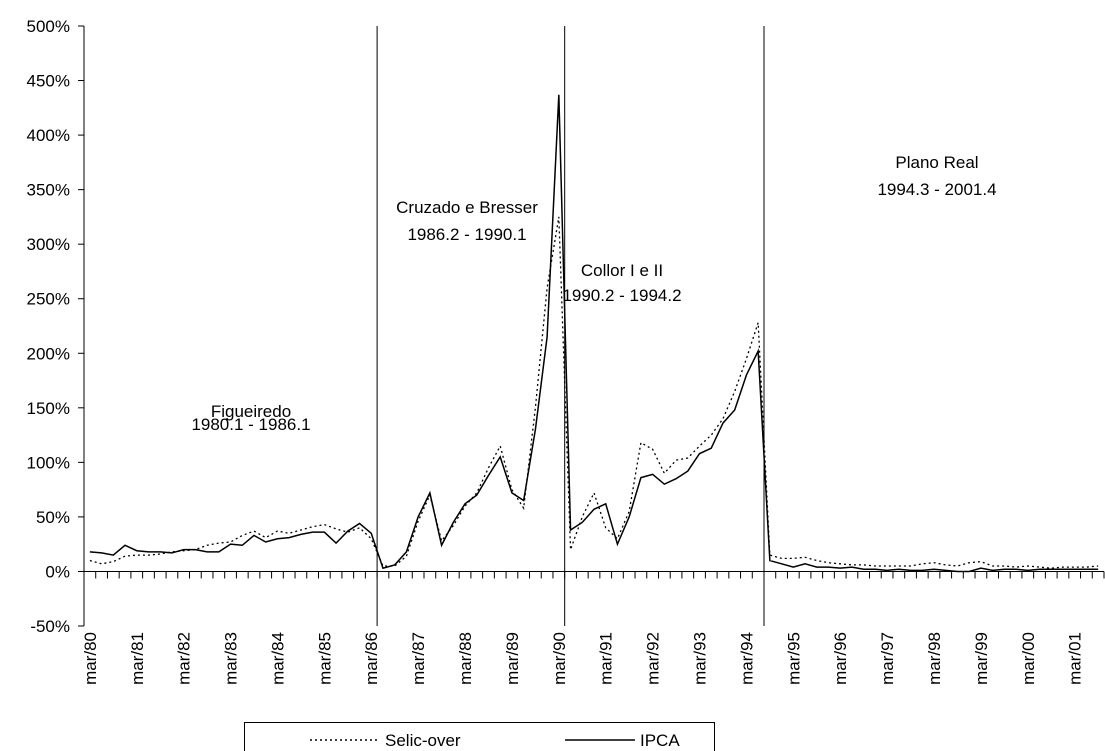  Describe the element at coordinates (559, 658) in the screenshot. I see `x-tick-label: mar/90` at that location.